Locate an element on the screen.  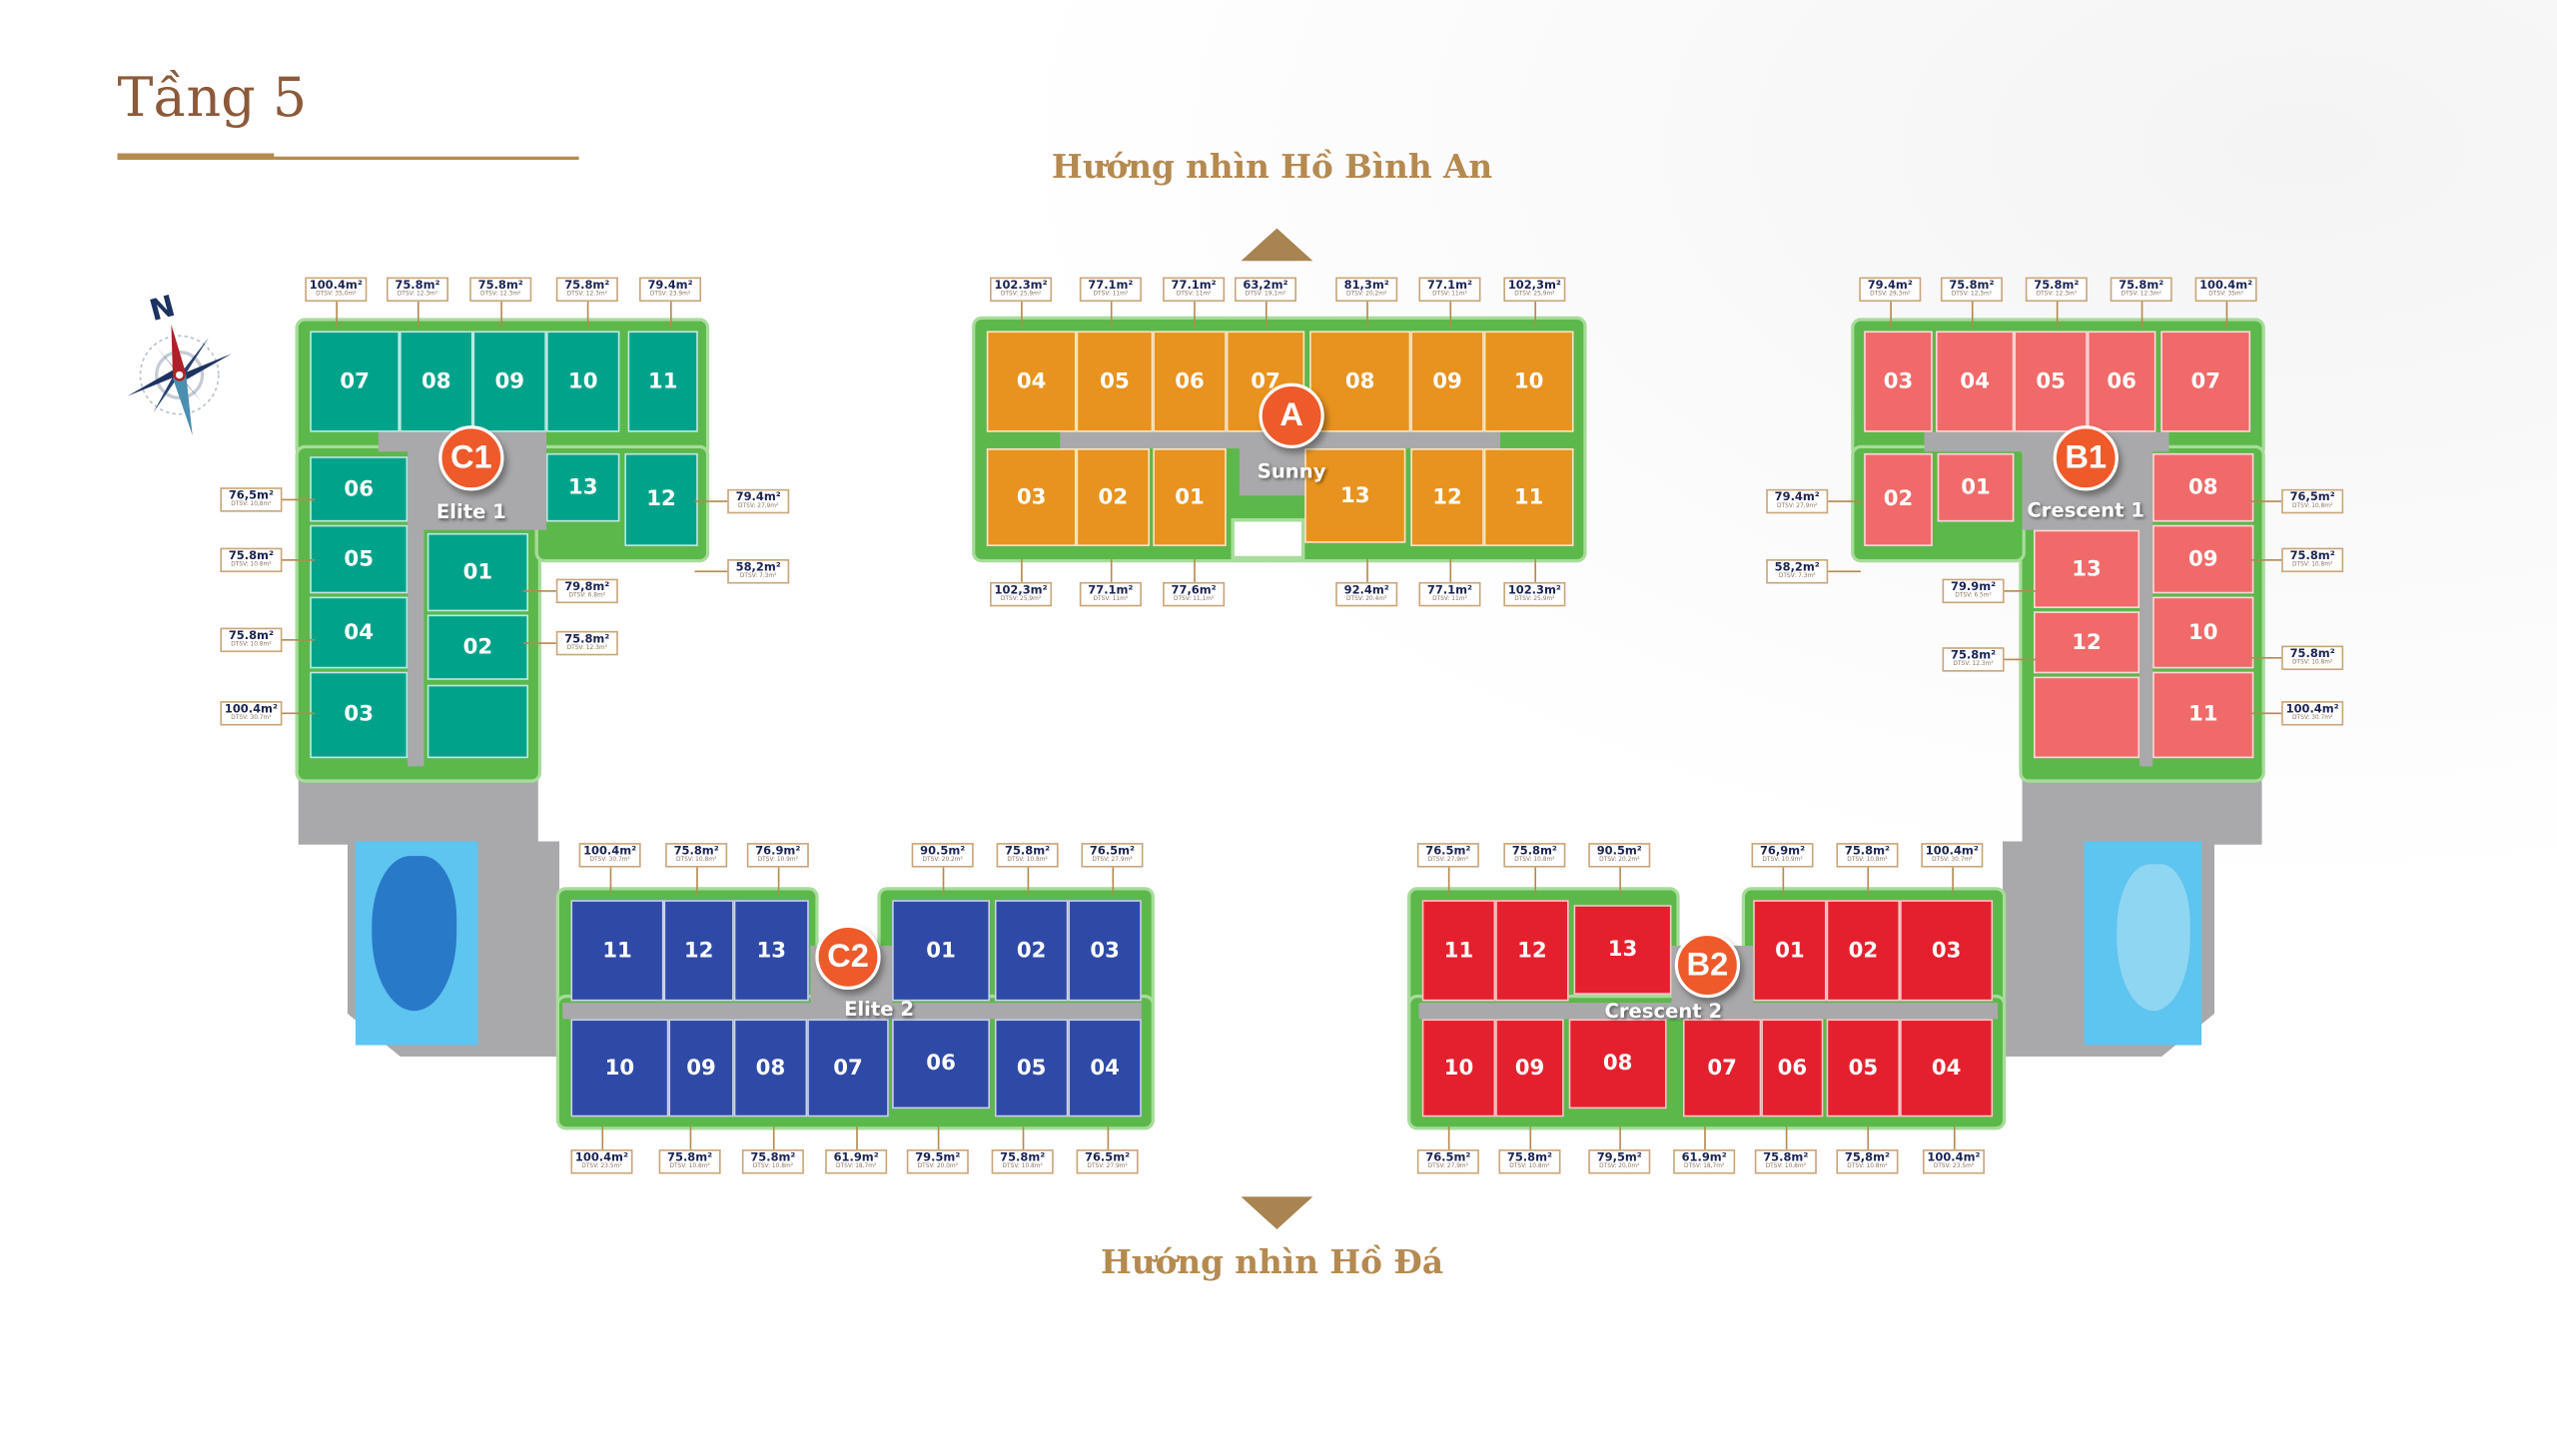
unit-c2-08: 08 is located at coordinates (770, 1068).